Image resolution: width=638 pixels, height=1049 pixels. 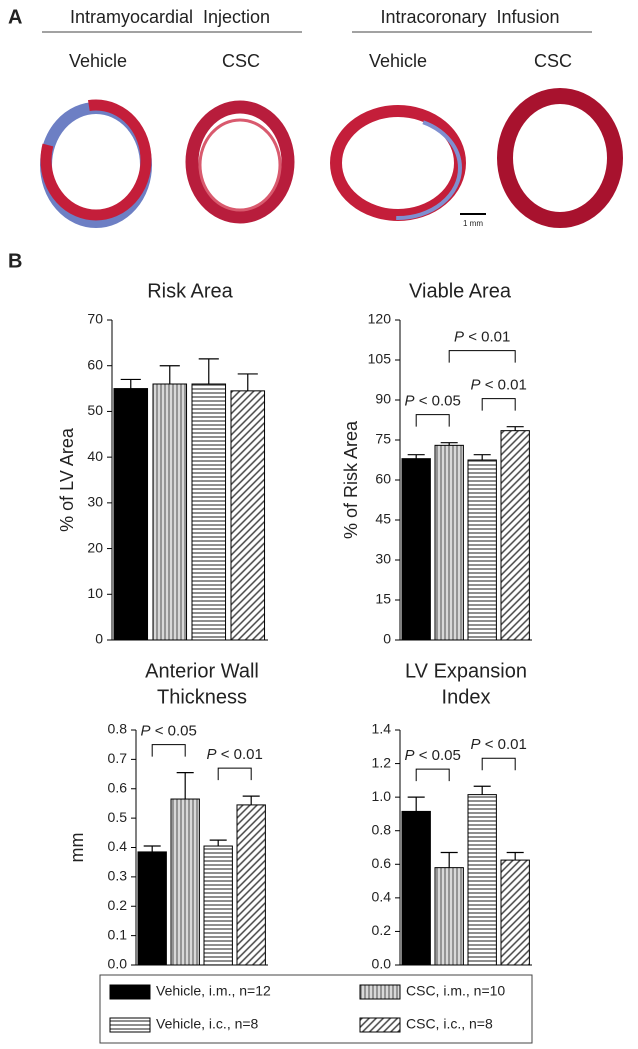 What do you see at coordinates (383, 519) in the screenshot?
I see `y-tick-label: 45` at bounding box center [383, 519].